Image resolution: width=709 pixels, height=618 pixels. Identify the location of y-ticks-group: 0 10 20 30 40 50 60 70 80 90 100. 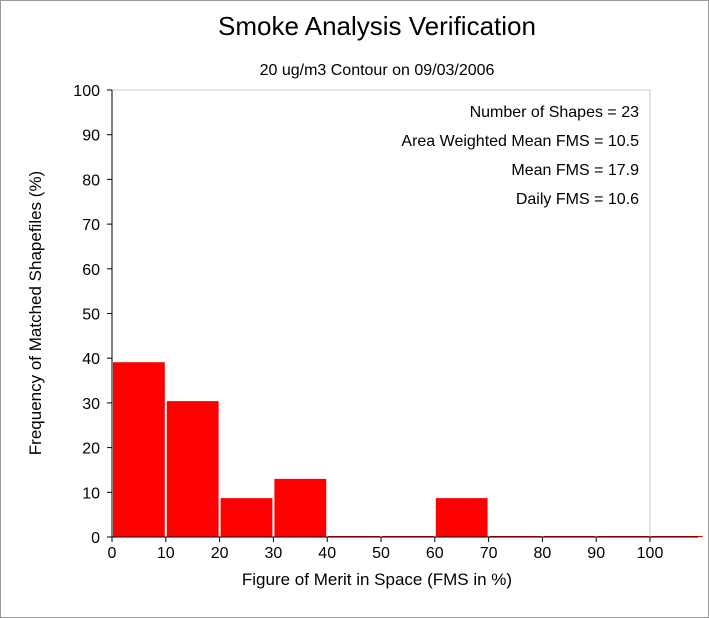
(92, 315).